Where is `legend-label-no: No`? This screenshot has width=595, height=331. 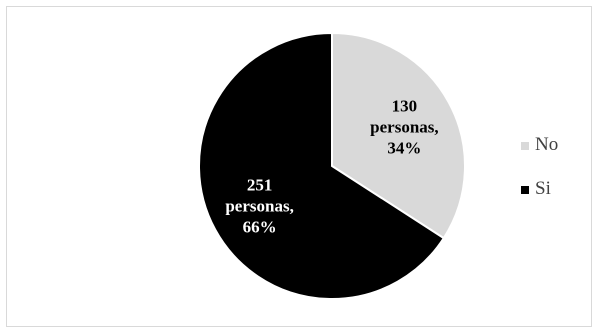 legend-label-no: No is located at coordinates (546, 144).